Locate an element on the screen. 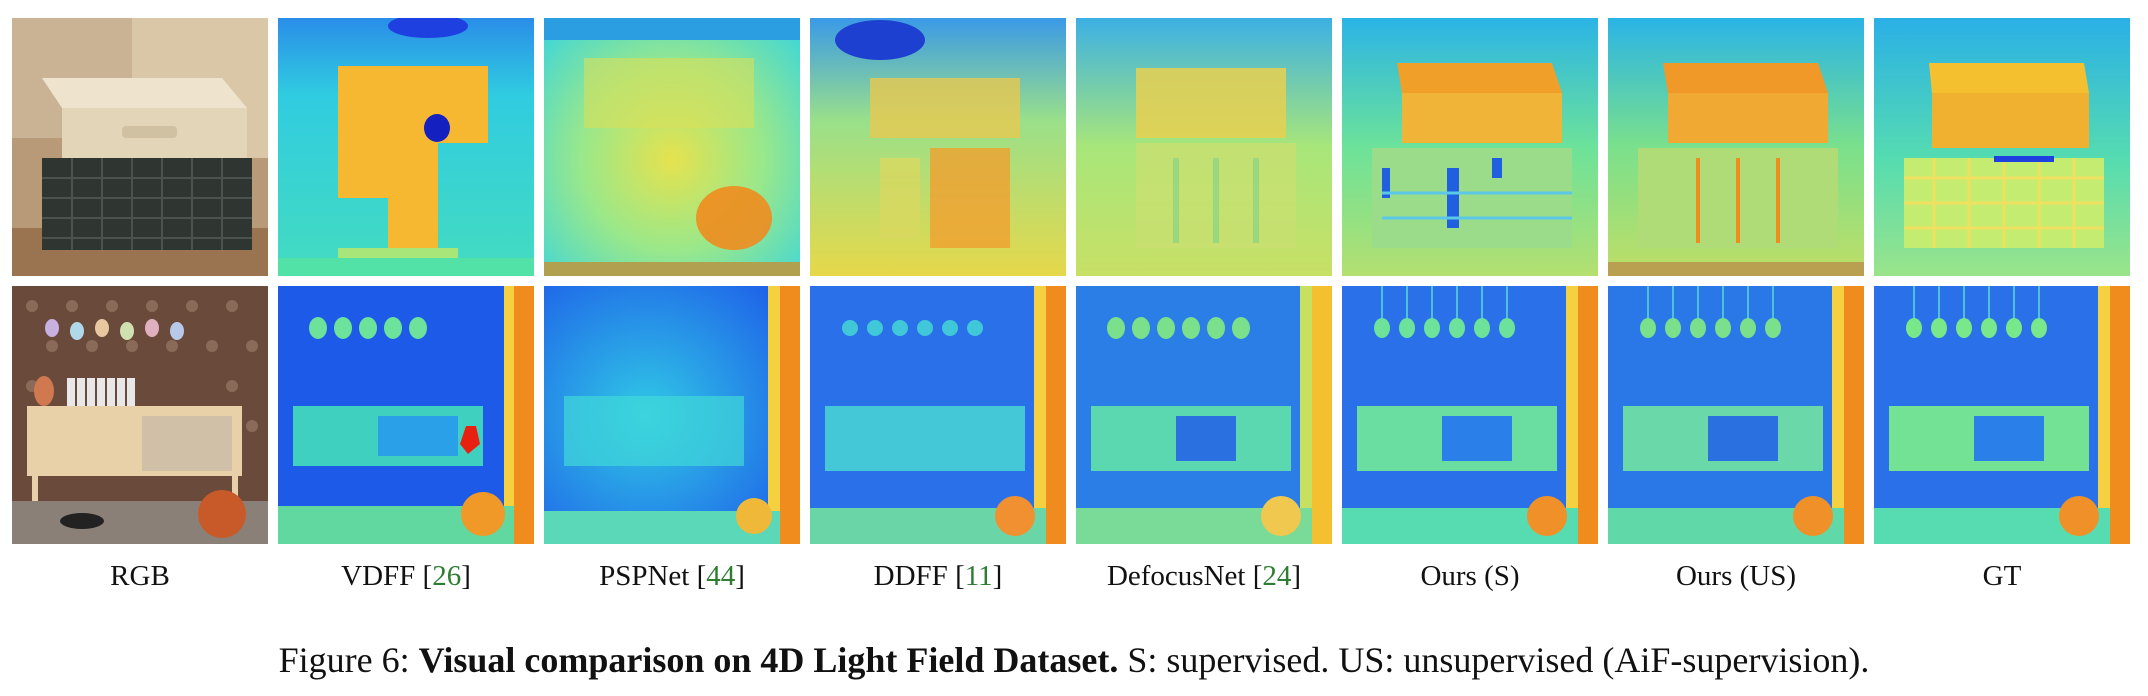 This screenshot has height=696, width=2148. citation-link: 26 is located at coordinates (447, 576).